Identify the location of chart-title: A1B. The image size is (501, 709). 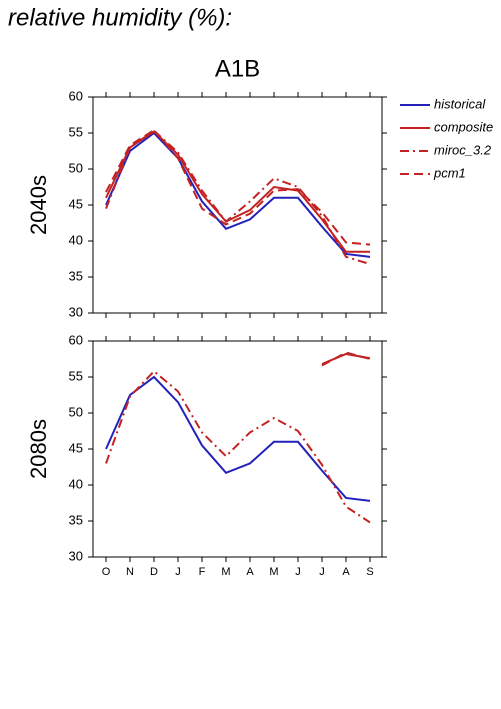
(237, 68).